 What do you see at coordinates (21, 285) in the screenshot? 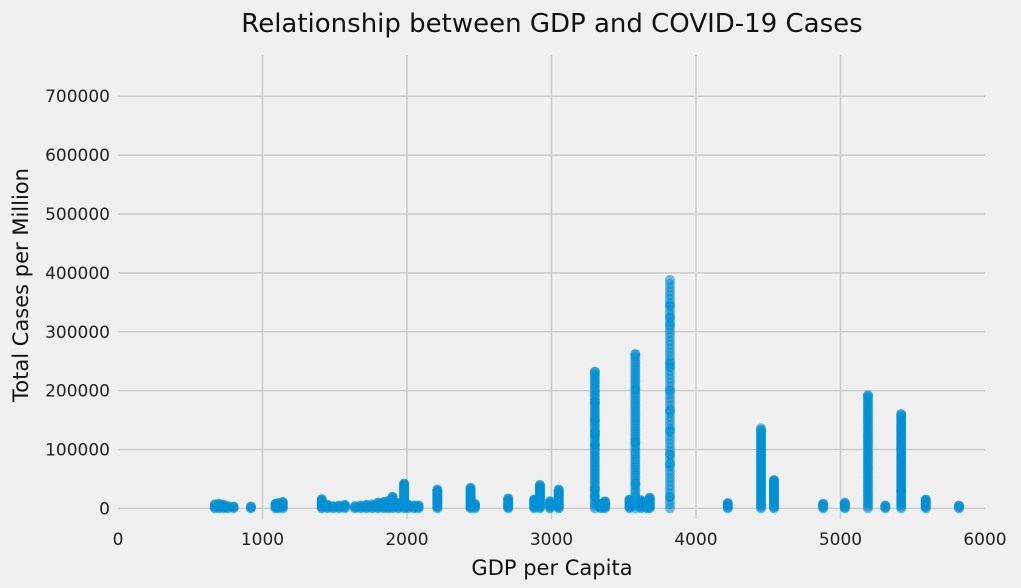
I see `y-axis-label: Total Cases per Million` at bounding box center [21, 285].